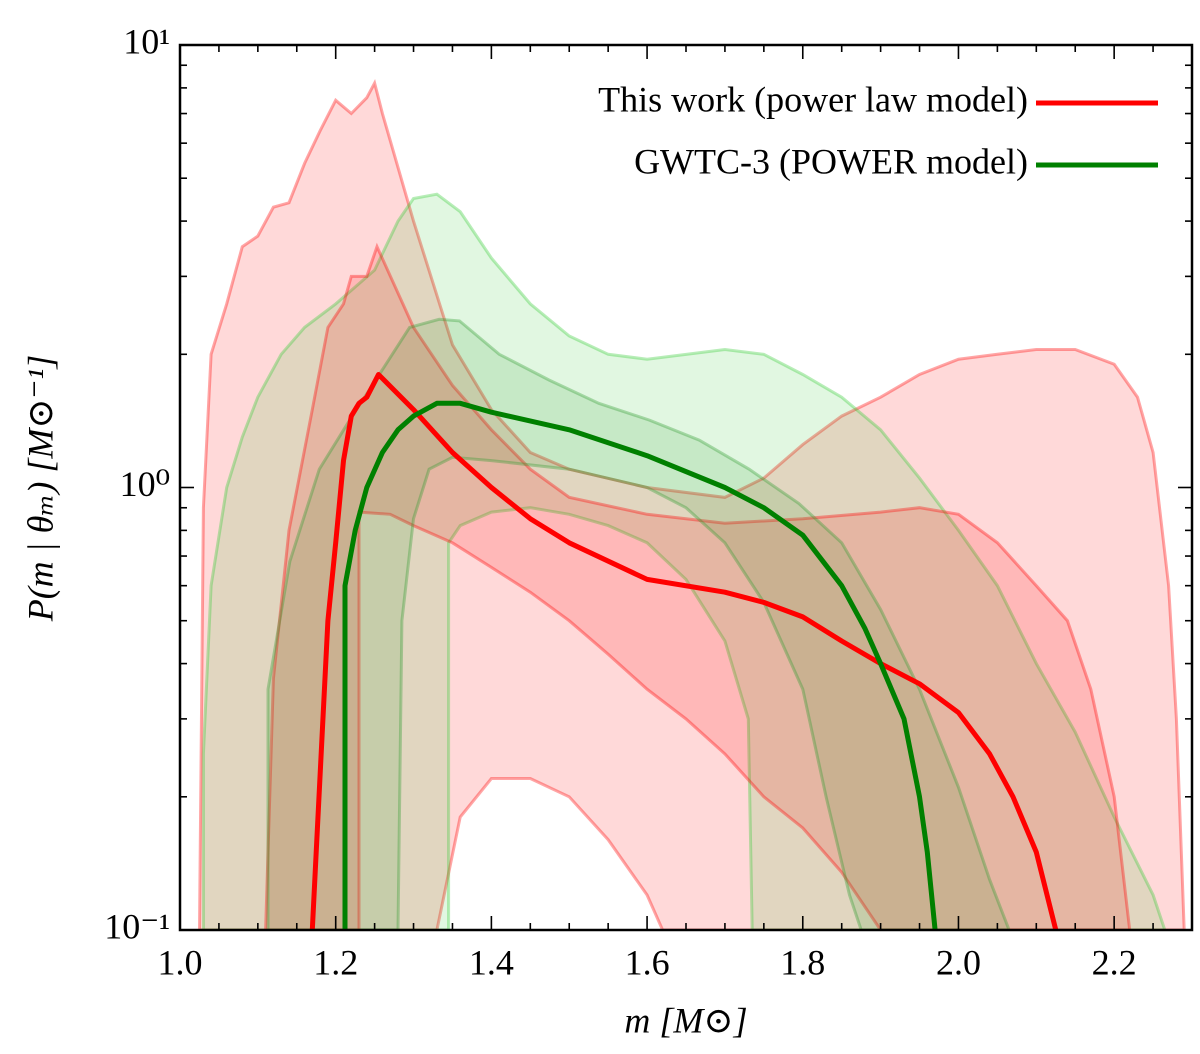  Describe the element at coordinates (146, 41) in the screenshot. I see `y-tick-label: 10¹` at that location.